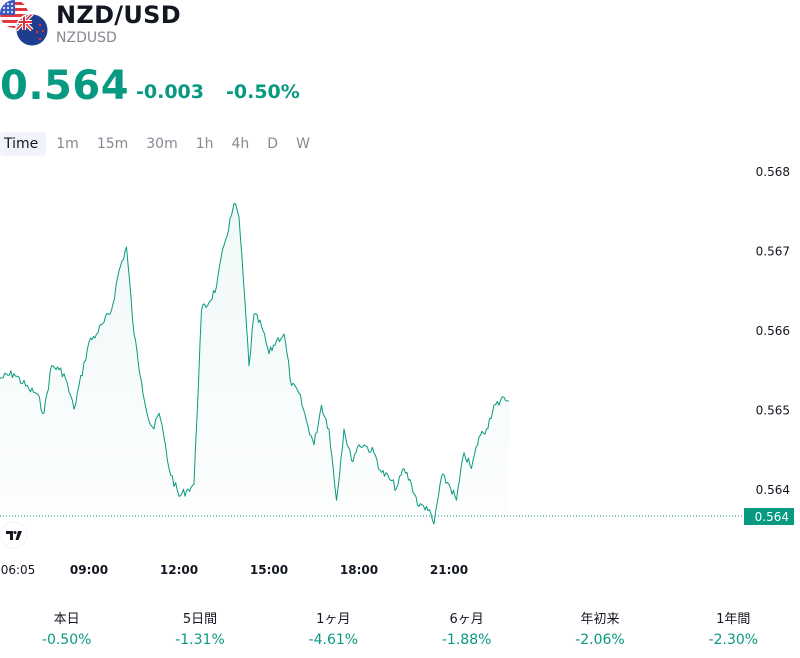  Describe the element at coordinates (772, 517) in the screenshot. I see `last-price-text: 0.564` at that location.